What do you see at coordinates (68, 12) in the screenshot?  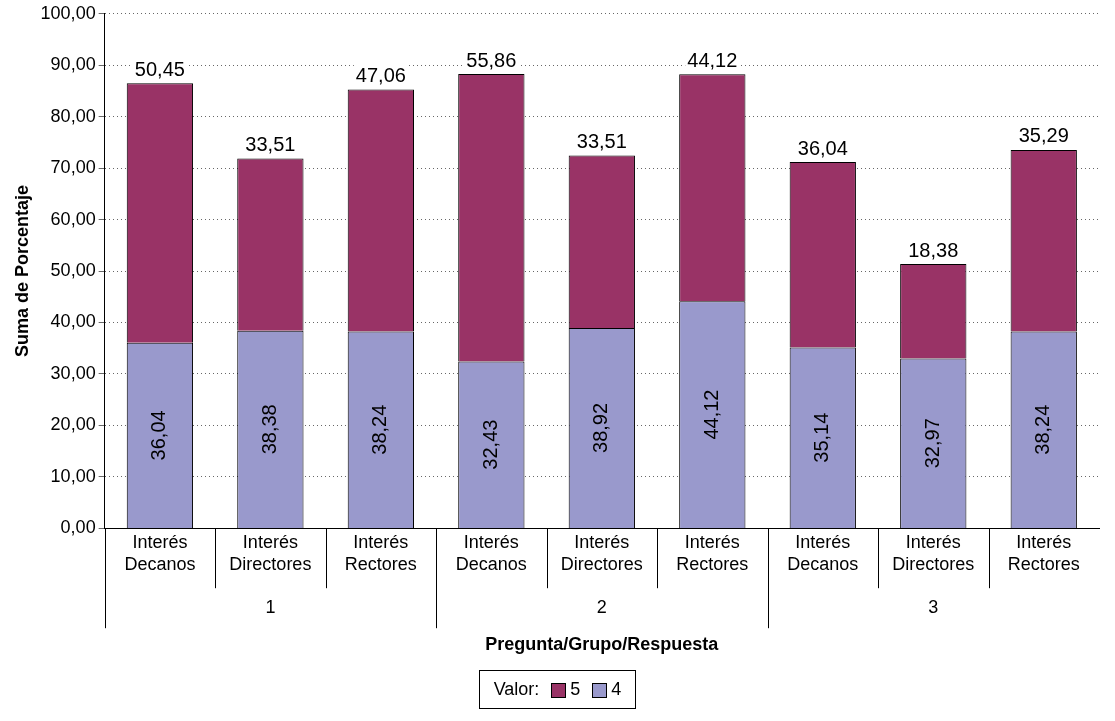 I see `y-tick-label: 100,00` at bounding box center [68, 12].